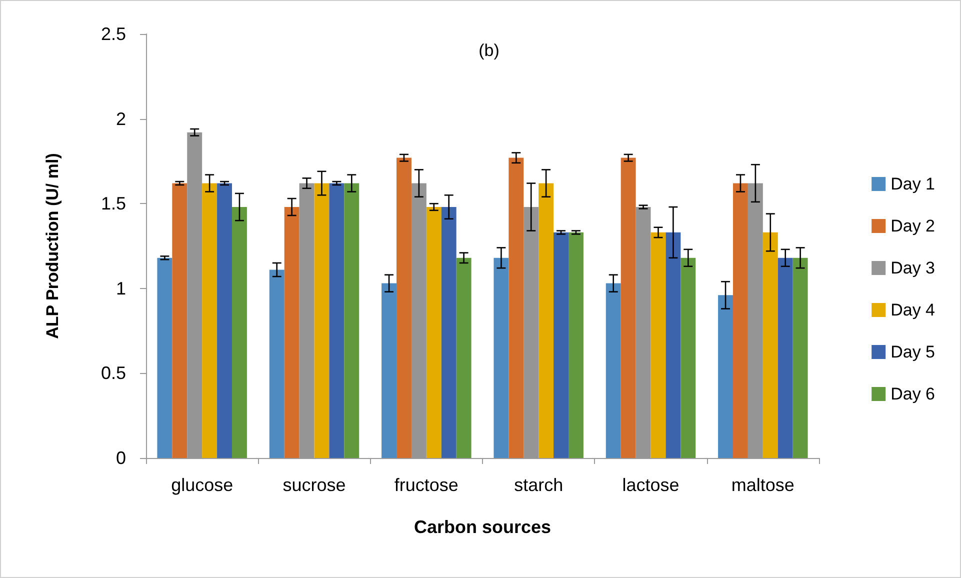  I want to click on y-tick-label: 1.5, so click(113, 204).